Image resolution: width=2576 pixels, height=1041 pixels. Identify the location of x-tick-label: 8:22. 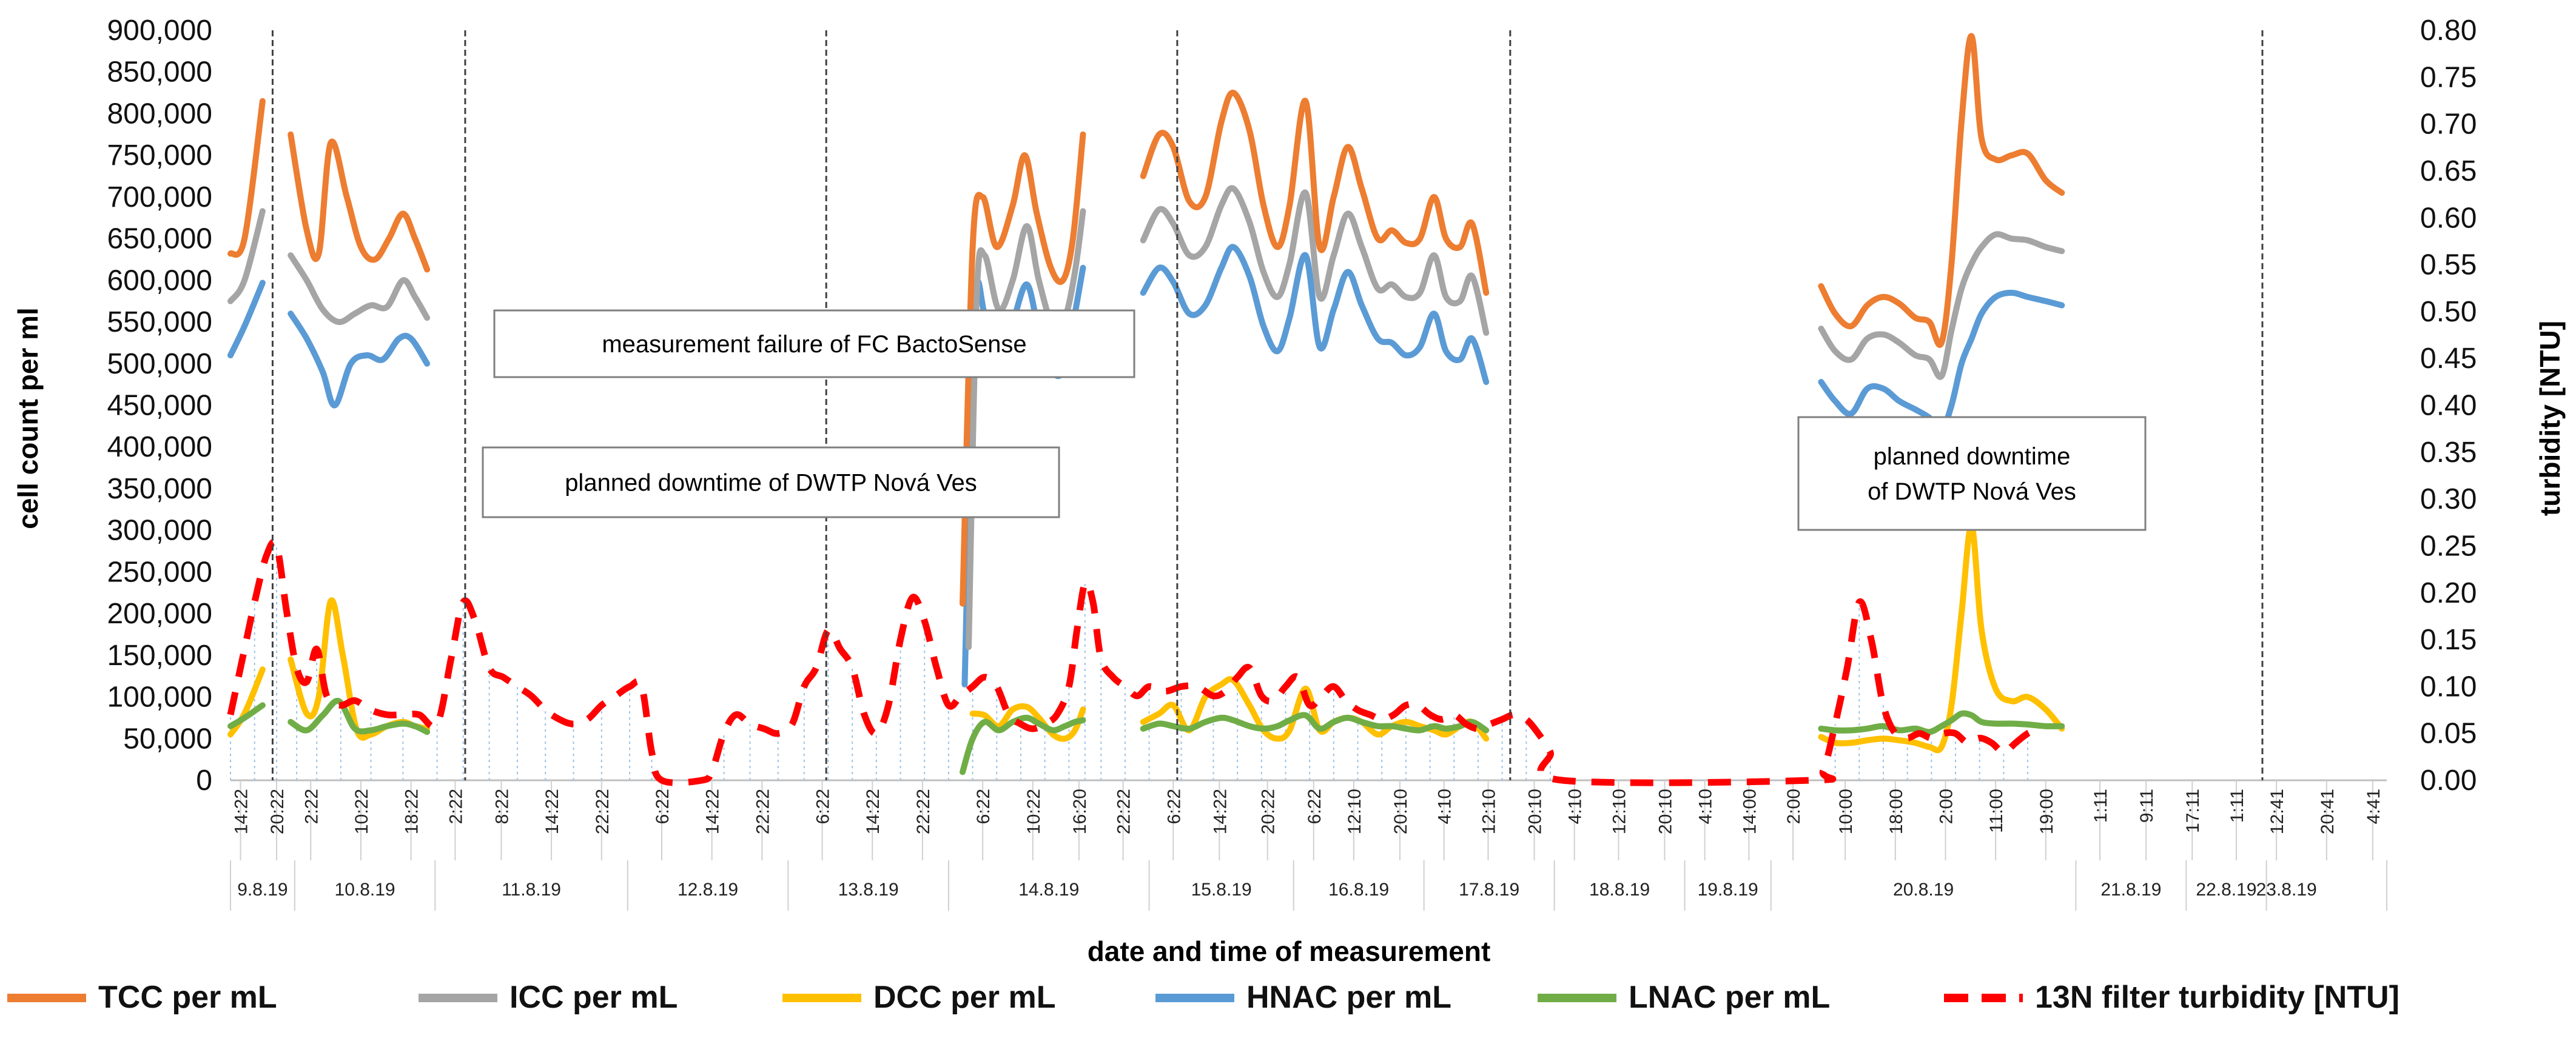
(502, 806).